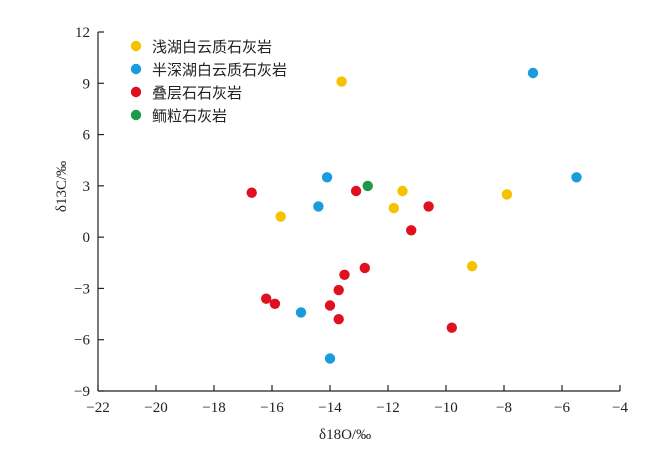 This screenshot has width=656, height=456. I want to click on y-tick-label: 3, so click(87, 187).